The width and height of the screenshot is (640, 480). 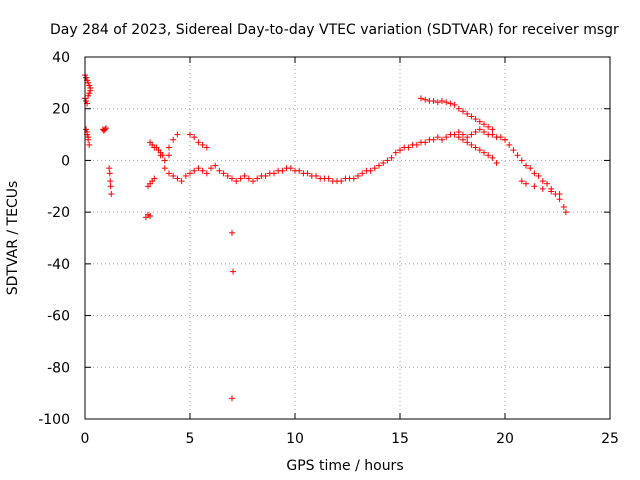 I want to click on x-tick-label: 15, so click(x=400, y=439).